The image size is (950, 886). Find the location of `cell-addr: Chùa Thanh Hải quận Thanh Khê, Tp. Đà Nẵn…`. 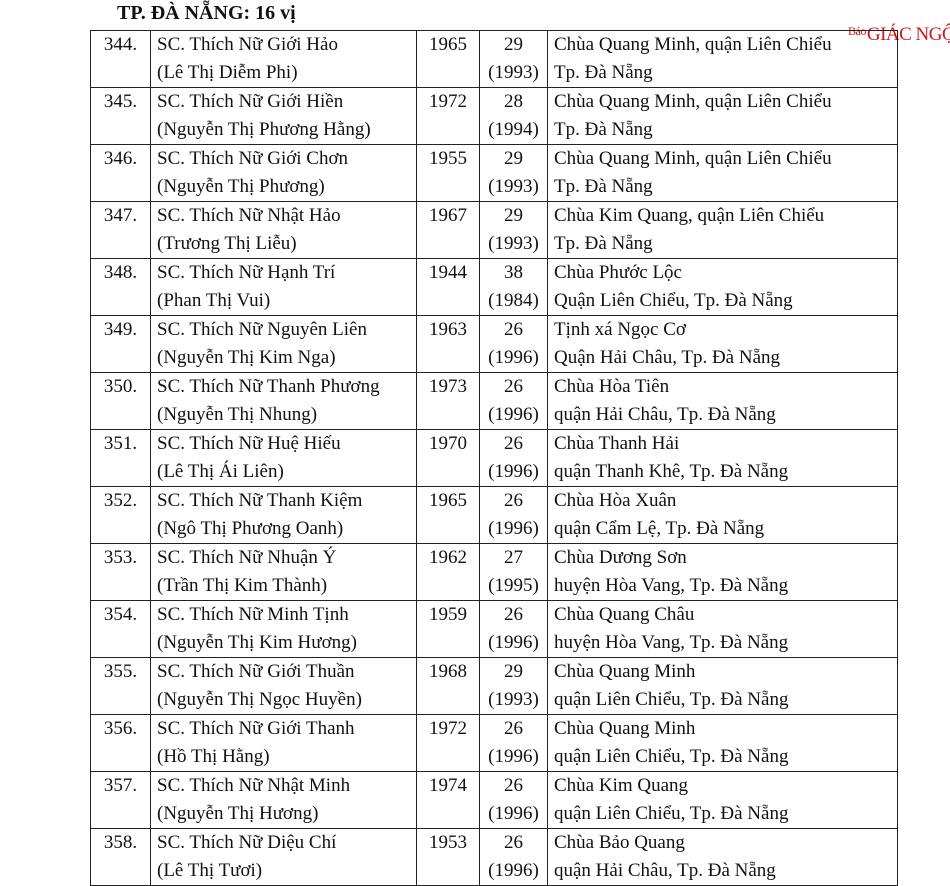

cell-addr: Chùa Thanh Hải quận Thanh Khê, Tp. Đà Nẵn… is located at coordinates (722, 458).